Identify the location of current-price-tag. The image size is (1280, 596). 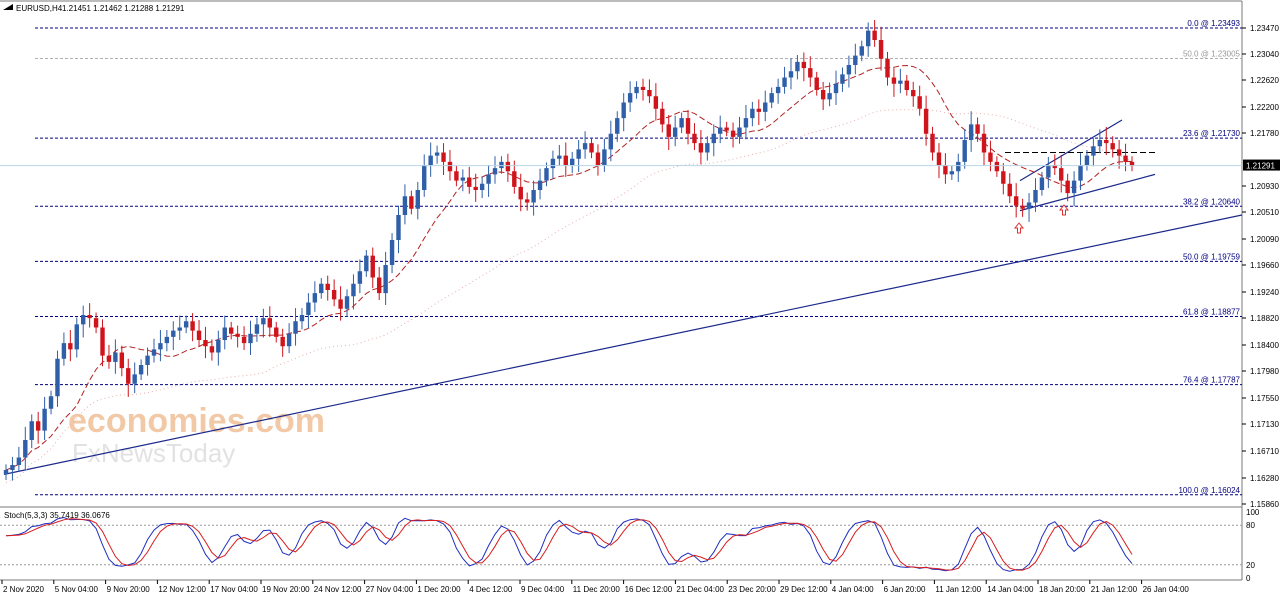
(1261, 165).